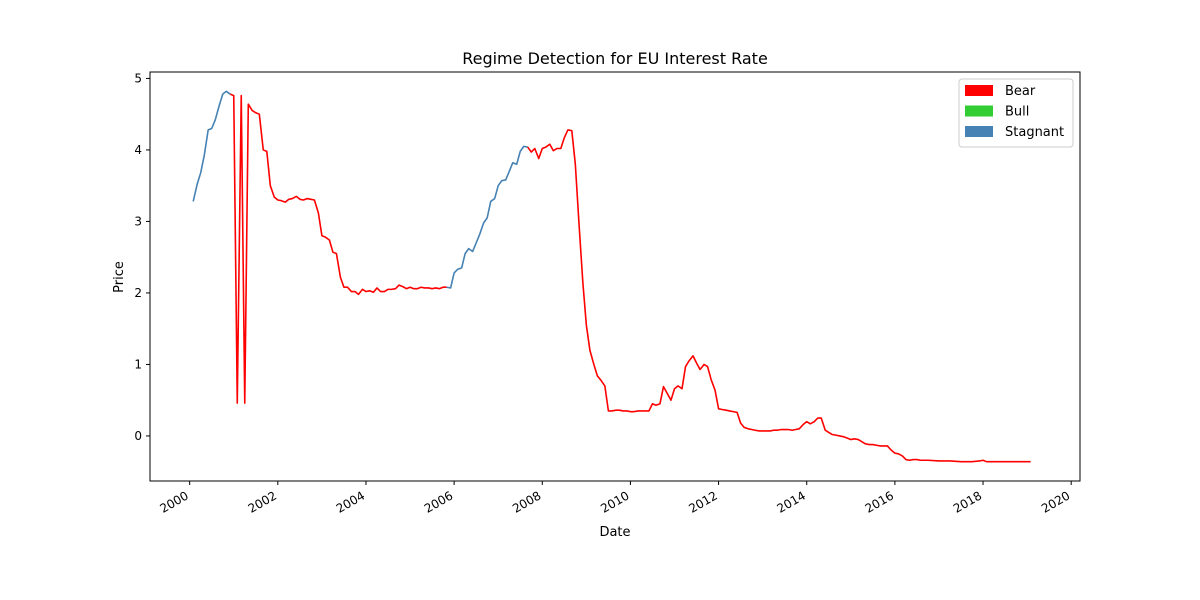 This screenshot has width=1200, height=600. I want to click on x-tick-label: 2004, so click(350, 502).